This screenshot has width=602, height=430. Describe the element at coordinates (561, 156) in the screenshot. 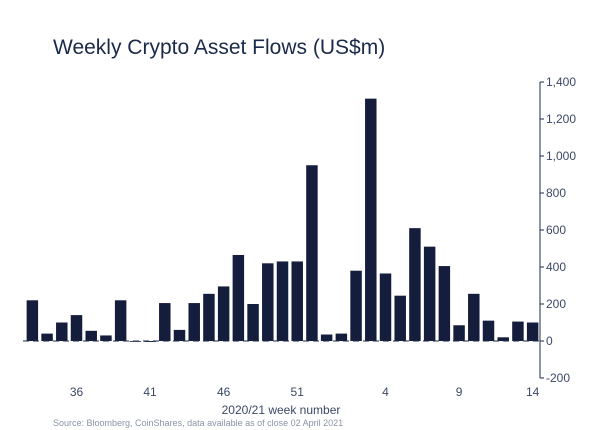

I see `y-tick-label: 1,000` at that location.